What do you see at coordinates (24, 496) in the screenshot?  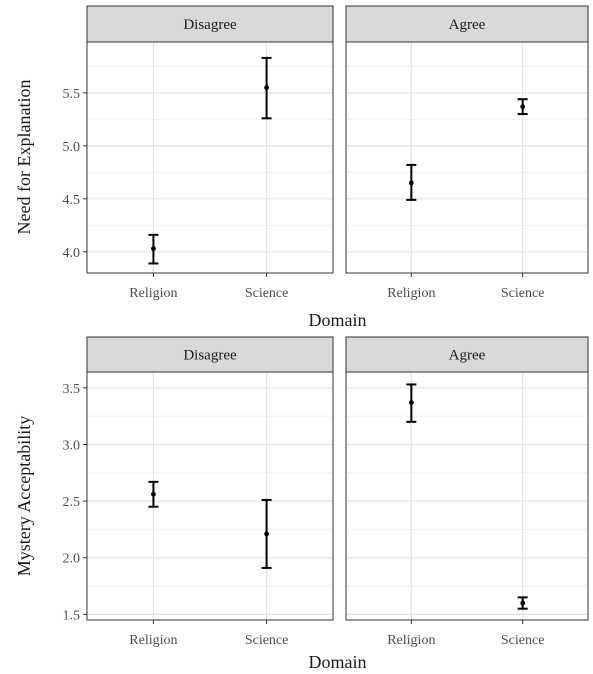 I see `y-axis-title: Mystery Acceptability` at bounding box center [24, 496].